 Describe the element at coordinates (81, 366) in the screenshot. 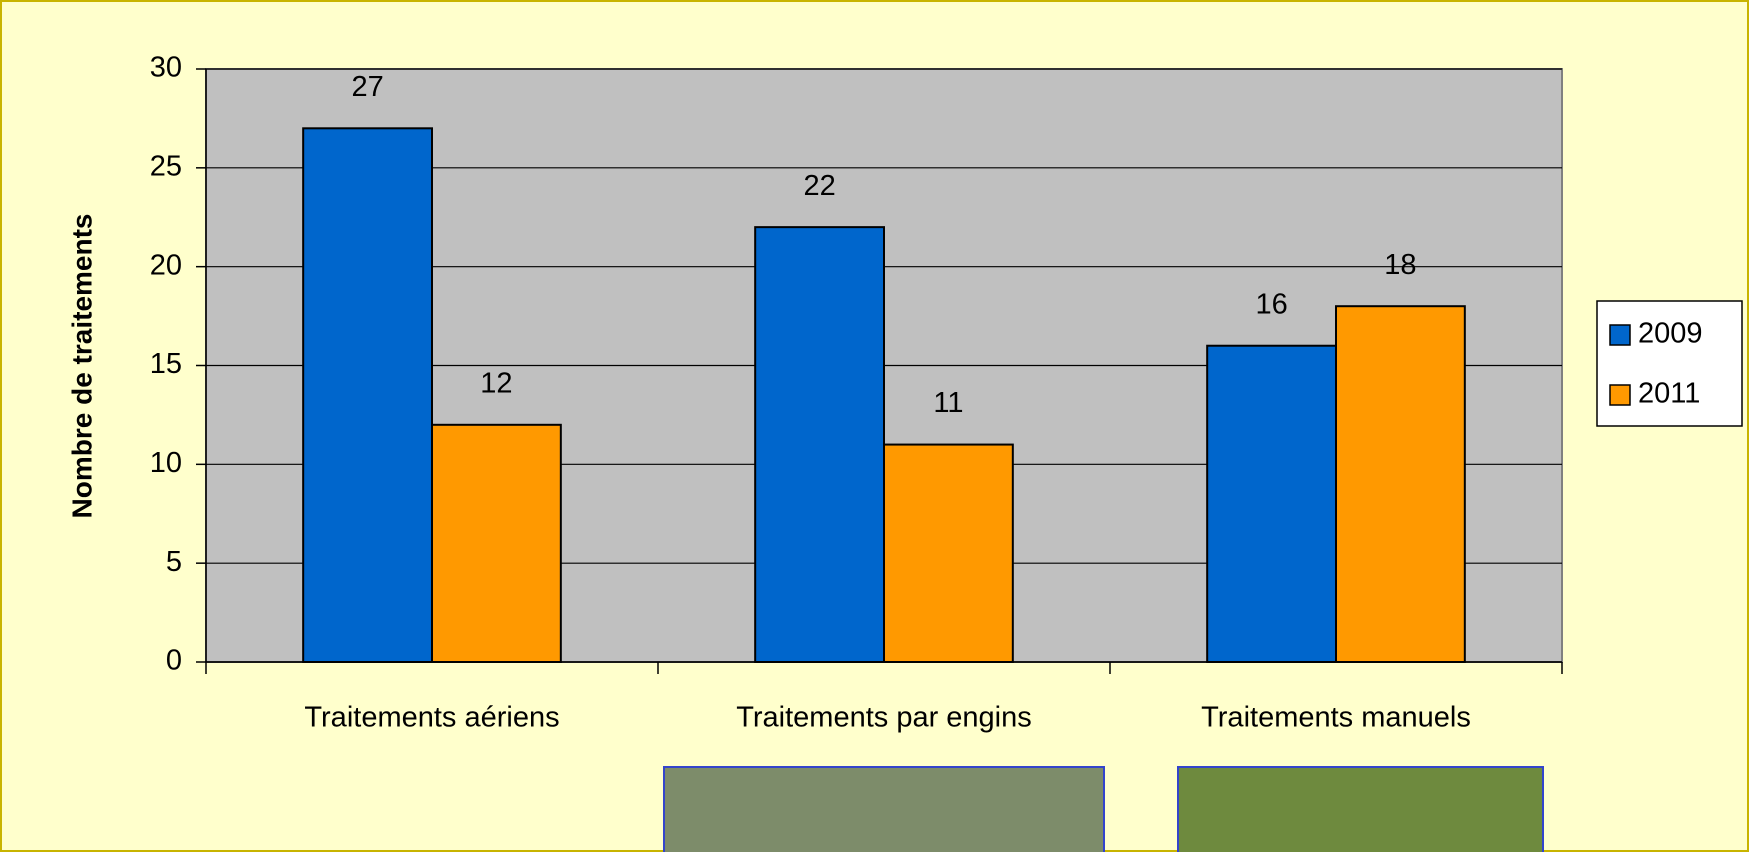

I see `y-axis-label: Nombre de traitements` at that location.